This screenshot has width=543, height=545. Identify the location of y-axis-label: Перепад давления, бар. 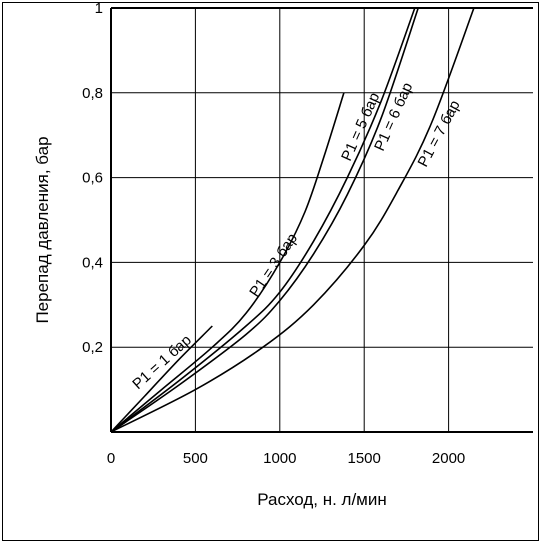
(42, 229).